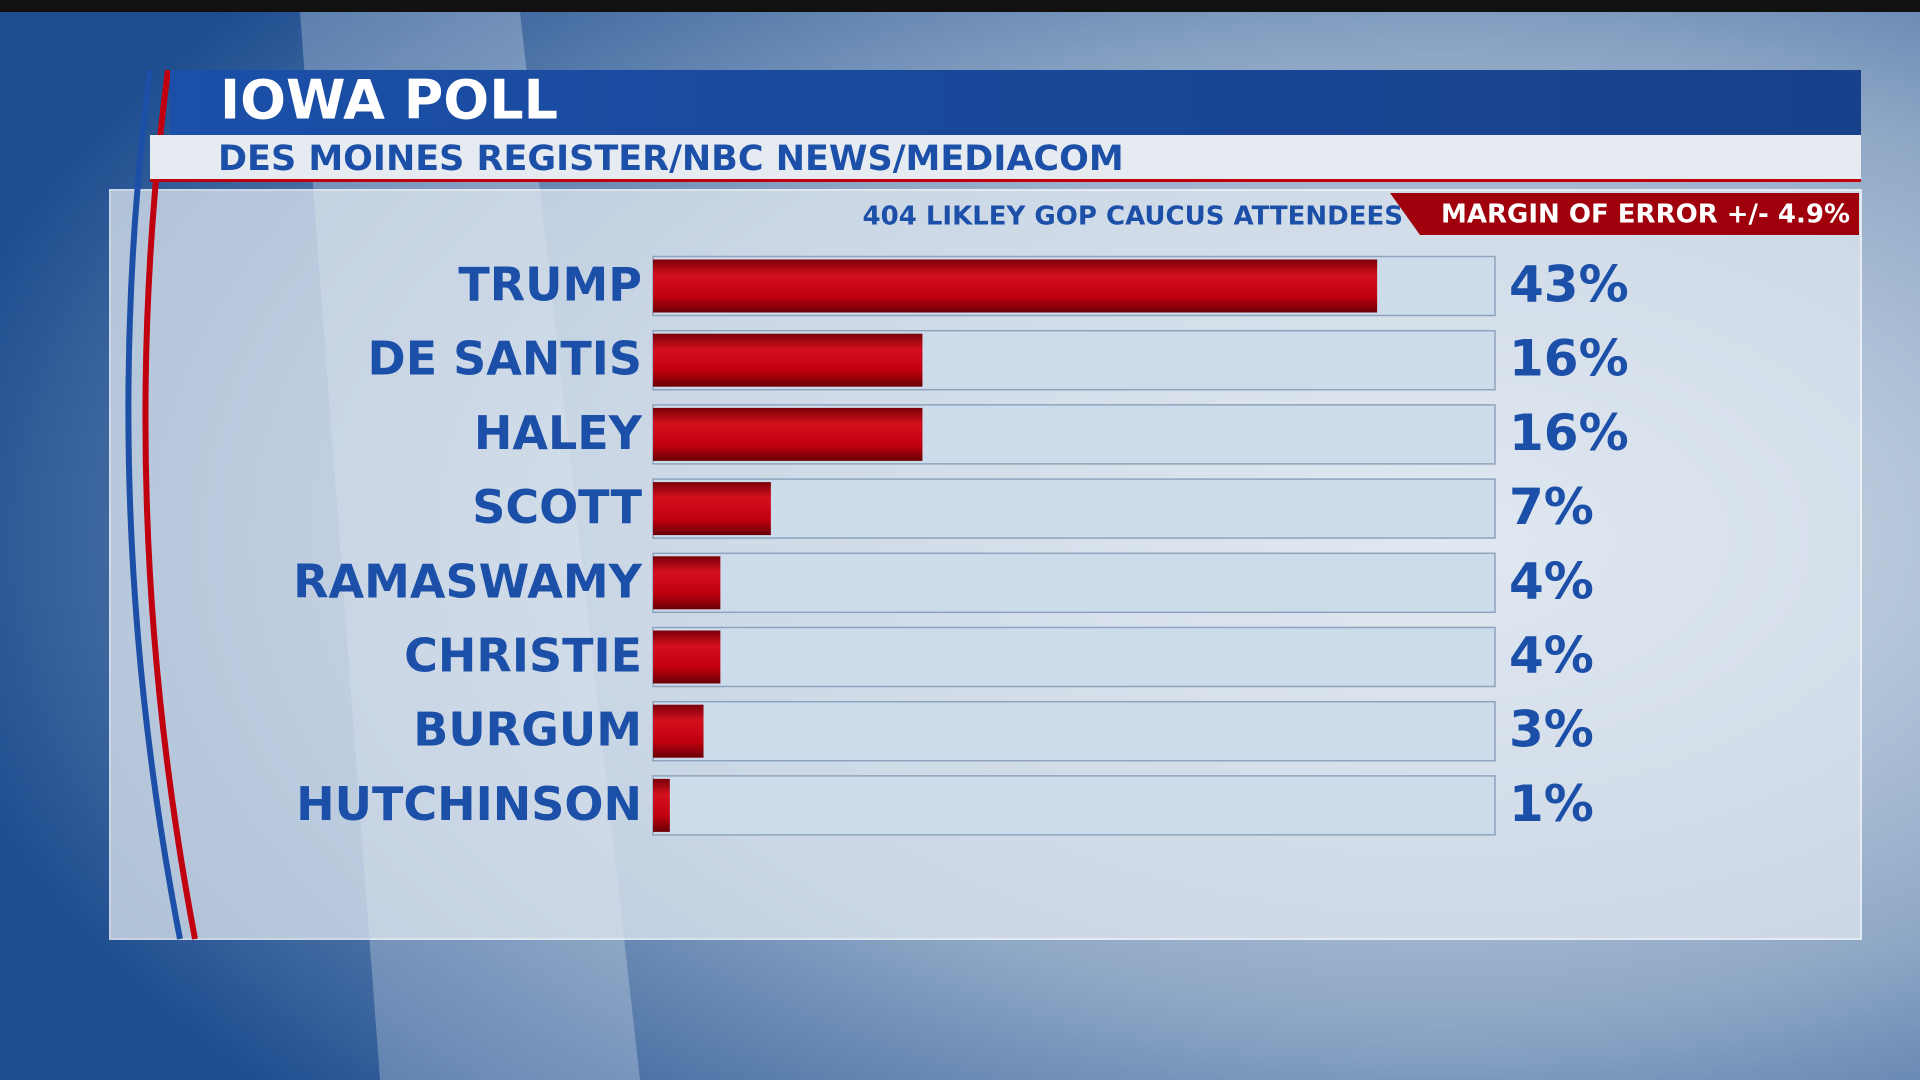 The height and width of the screenshot is (1080, 1920). Describe the element at coordinates (469, 804) in the screenshot. I see `category-label: HUTCHINSON` at that location.